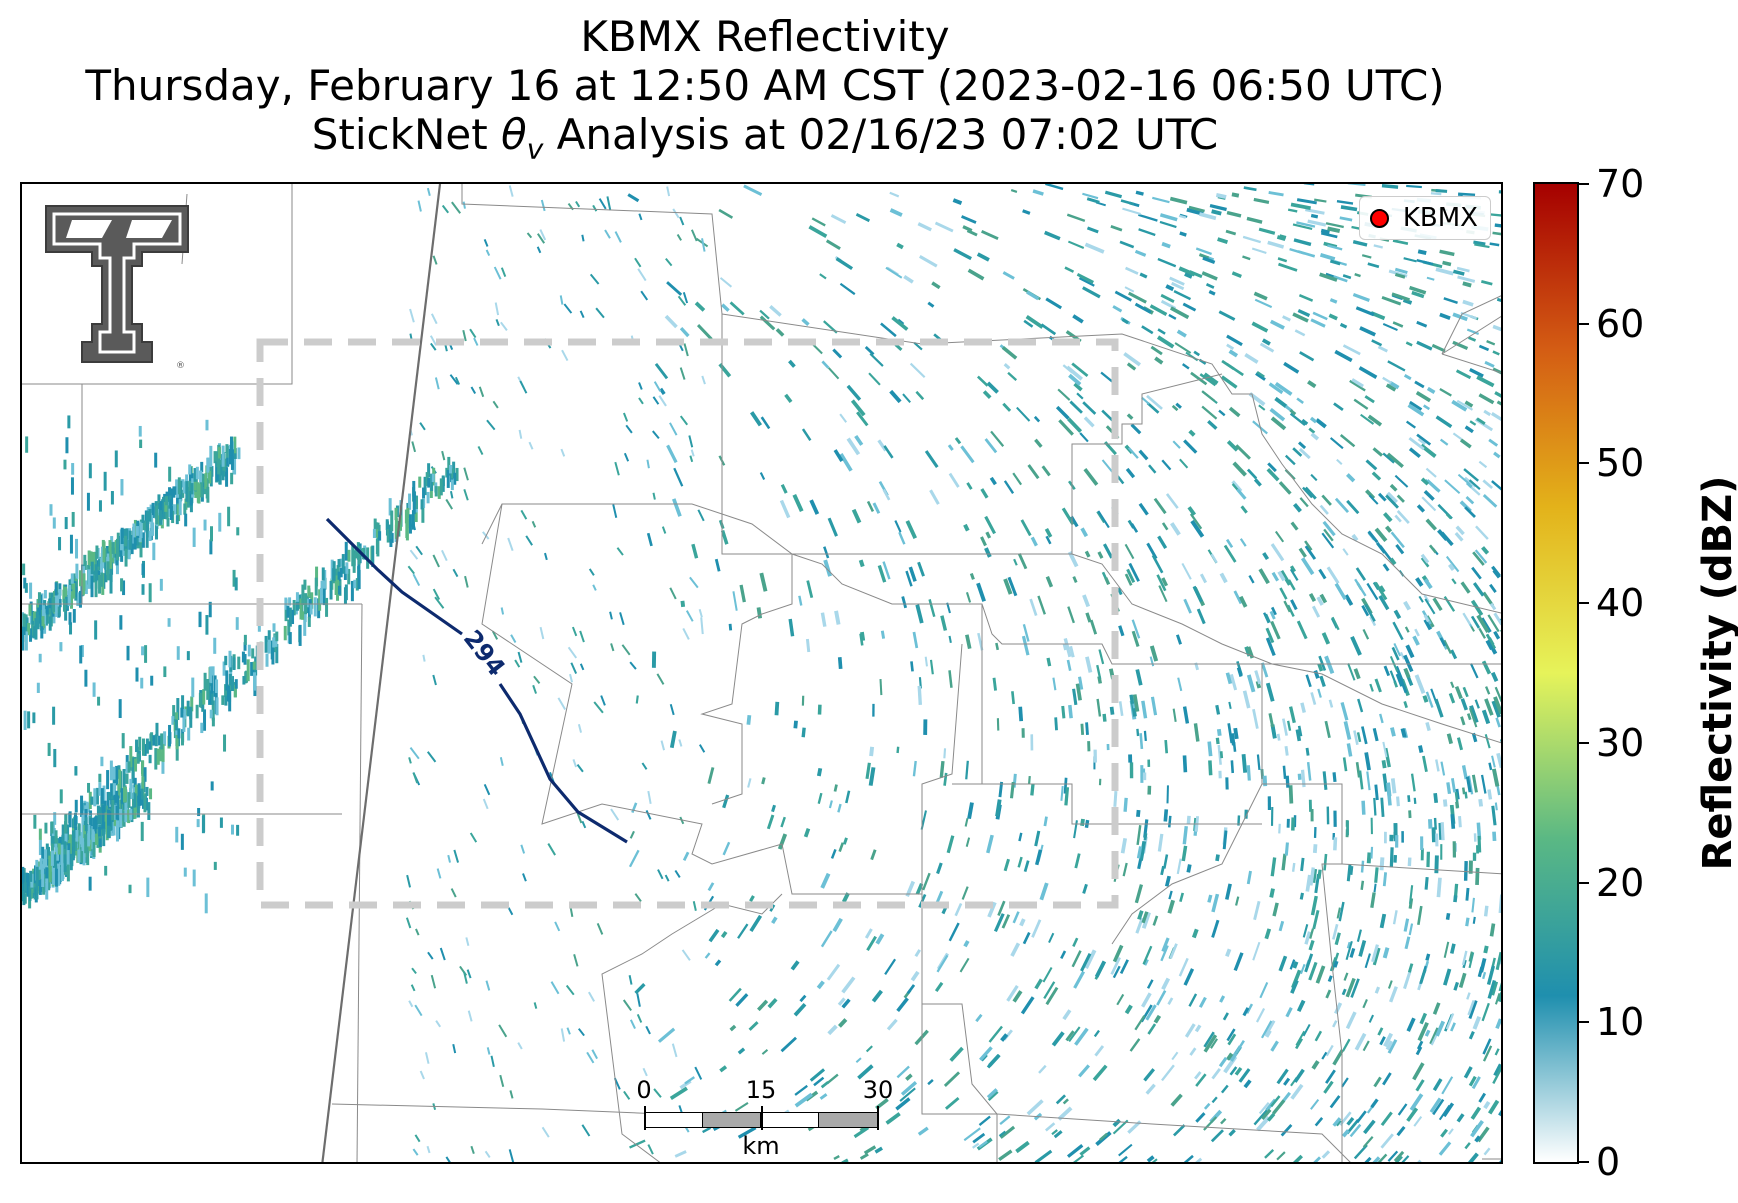  I want to click on title-radar: KBMX Reflectivity, so click(765, 36).